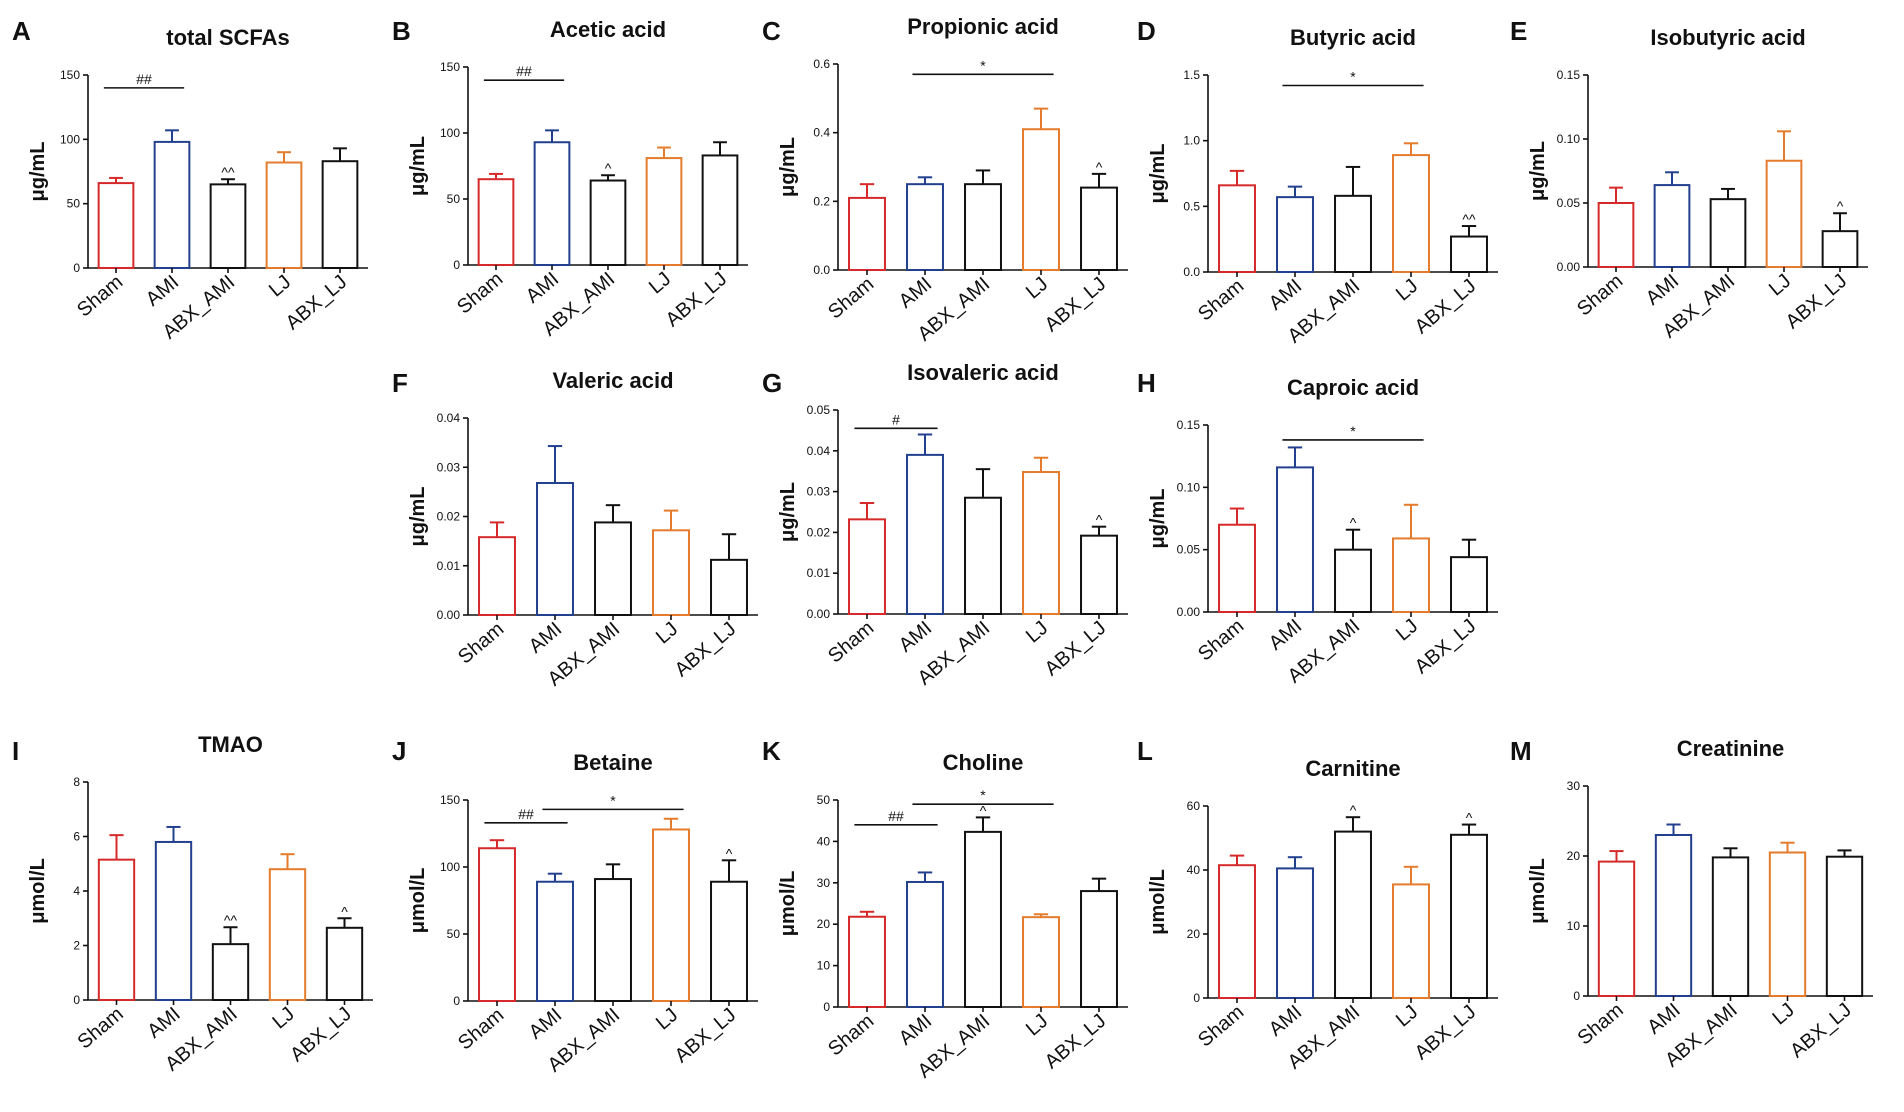 The width and height of the screenshot is (1904, 1112). I want to click on panel-letter: B, so click(401, 31).